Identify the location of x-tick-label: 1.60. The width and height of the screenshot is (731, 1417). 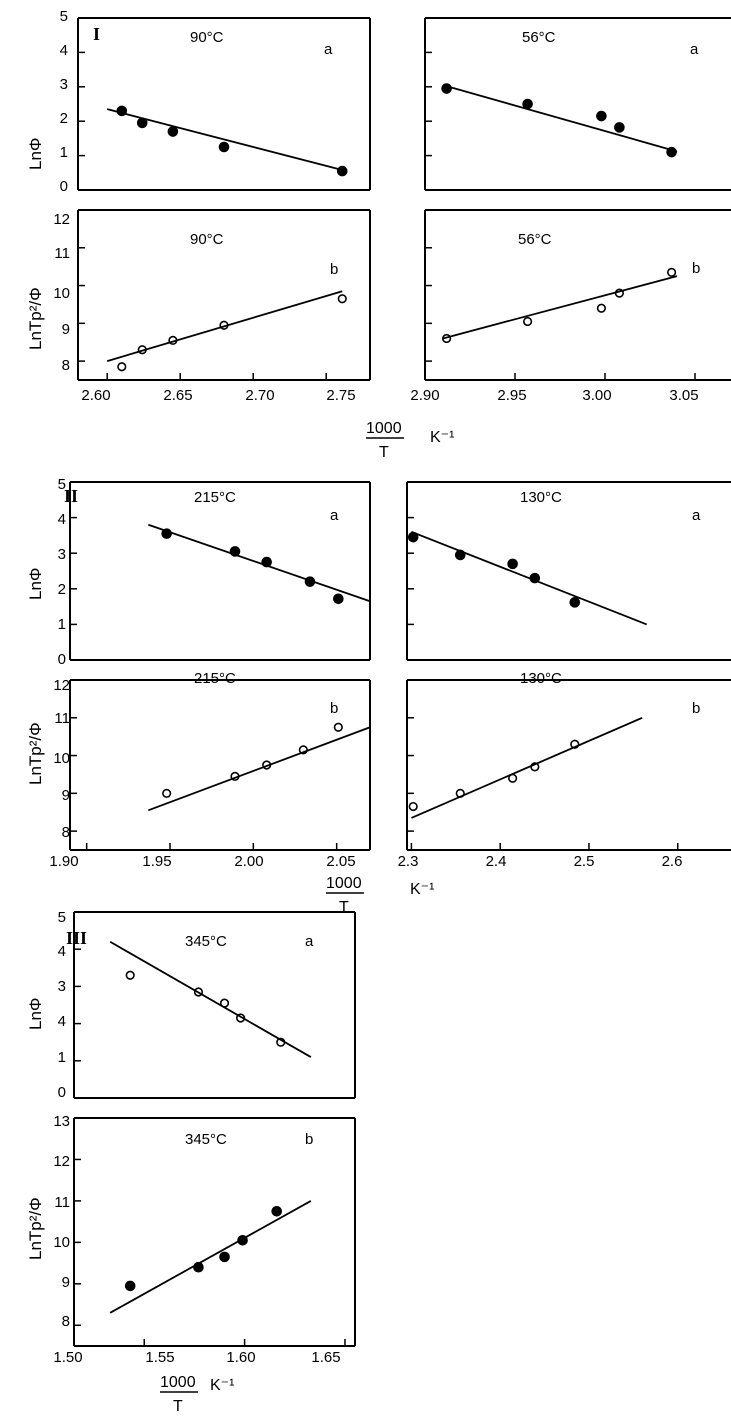
(240, 1357).